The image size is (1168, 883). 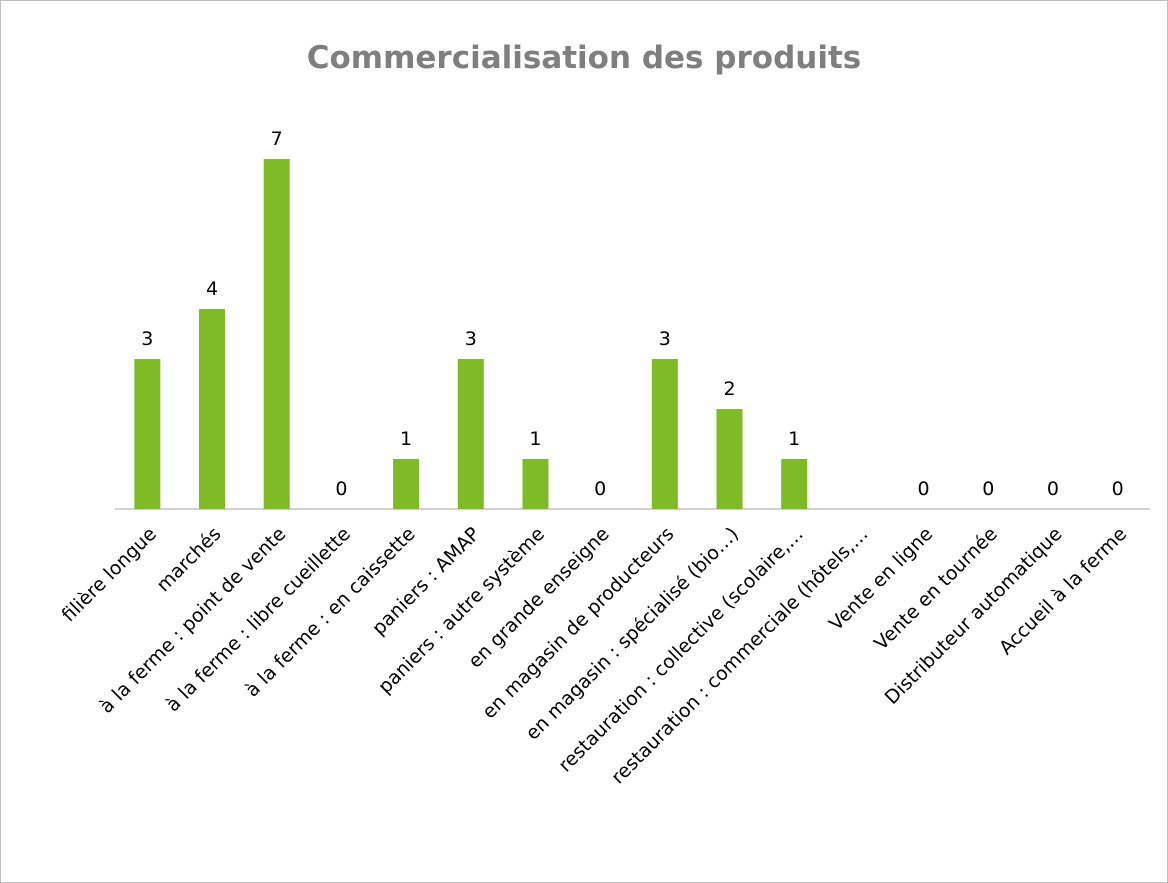 I want to click on data-label: 4, so click(x=212, y=289).